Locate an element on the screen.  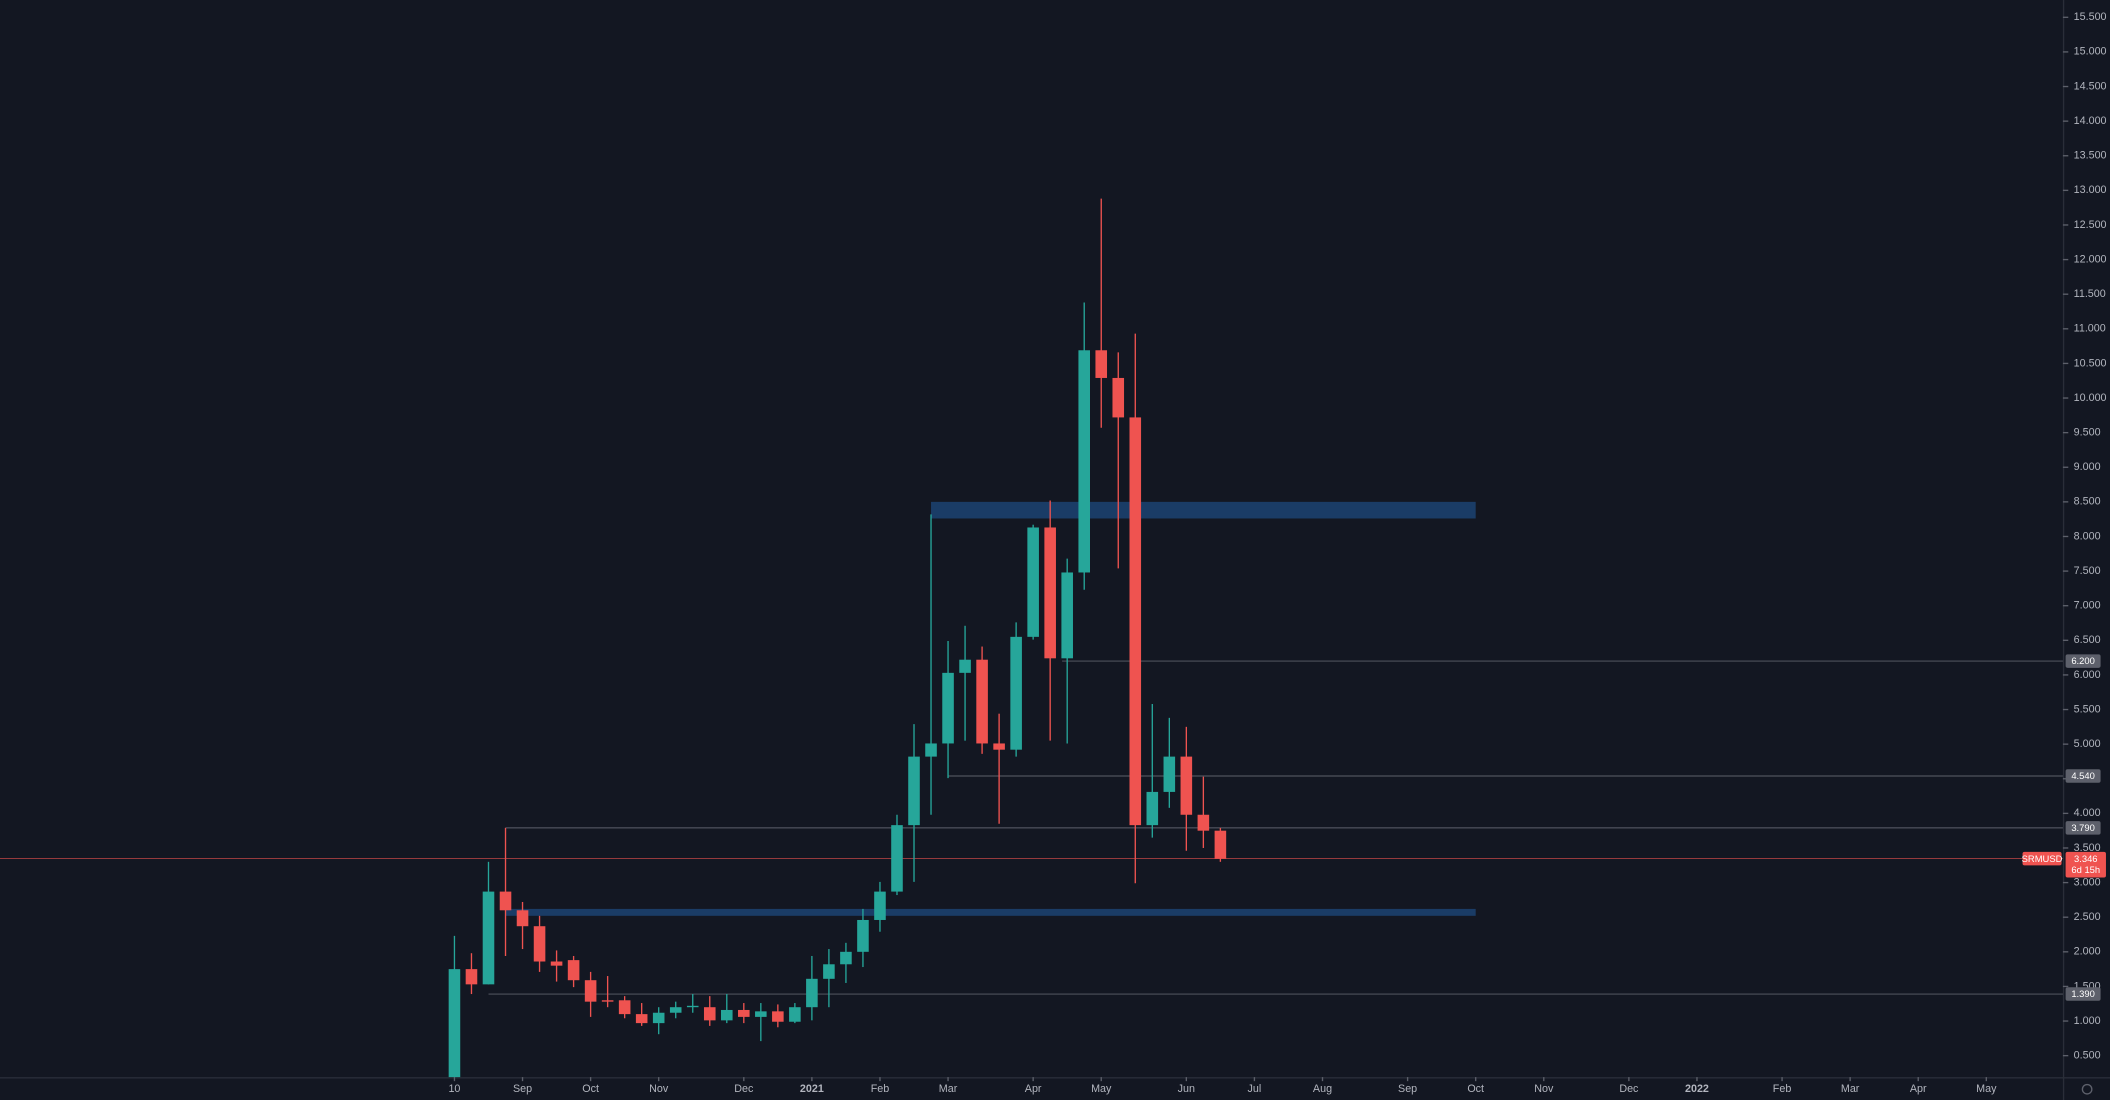
y-tick-label: 7.000 is located at coordinates (2087, 606).